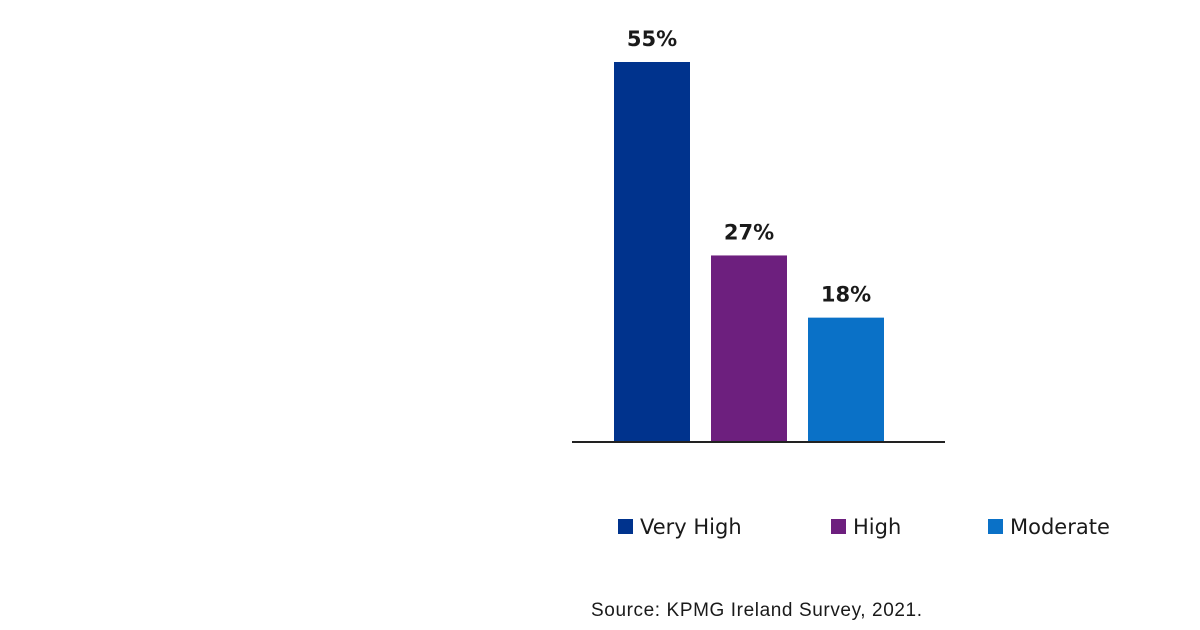 The height and width of the screenshot is (630, 1200). Describe the element at coordinates (877, 527) in the screenshot. I see `legend-label-high: High` at that location.